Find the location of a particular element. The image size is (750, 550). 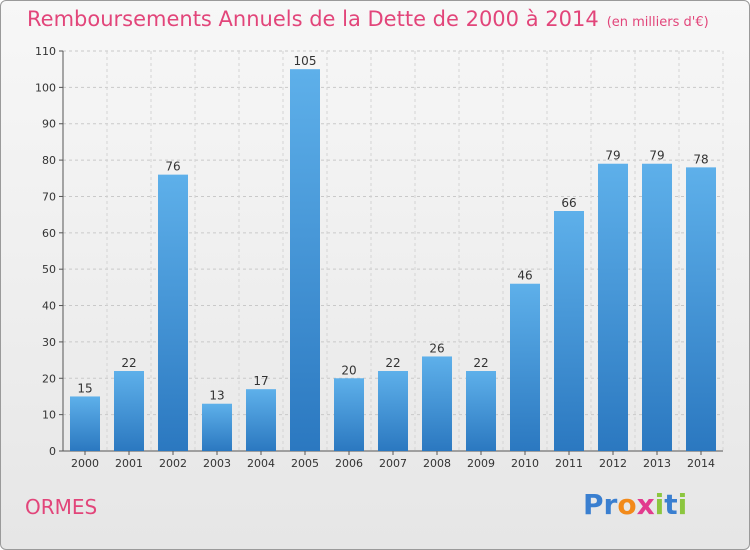

bar-2012 is located at coordinates (613, 307).